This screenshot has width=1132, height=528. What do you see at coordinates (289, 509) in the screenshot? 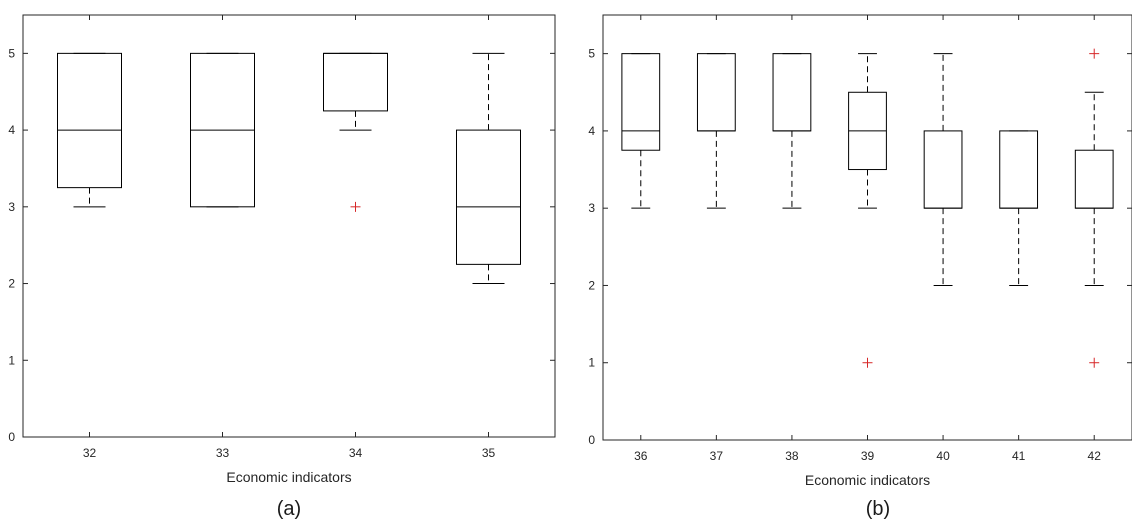
I see `panel-caption: (a)` at bounding box center [289, 509].